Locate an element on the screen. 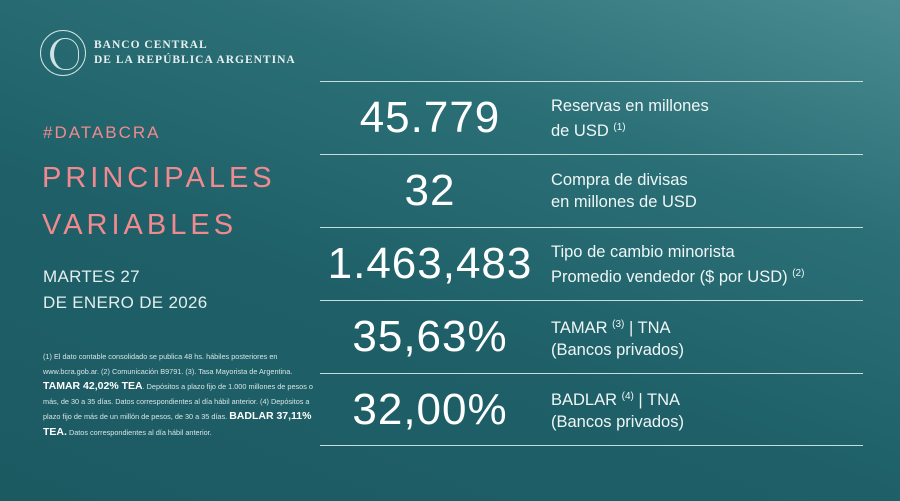  bcra-logo: BANCO CENTRAL DE LA REPÚBLICA ARGENTINA is located at coordinates (168, 53).